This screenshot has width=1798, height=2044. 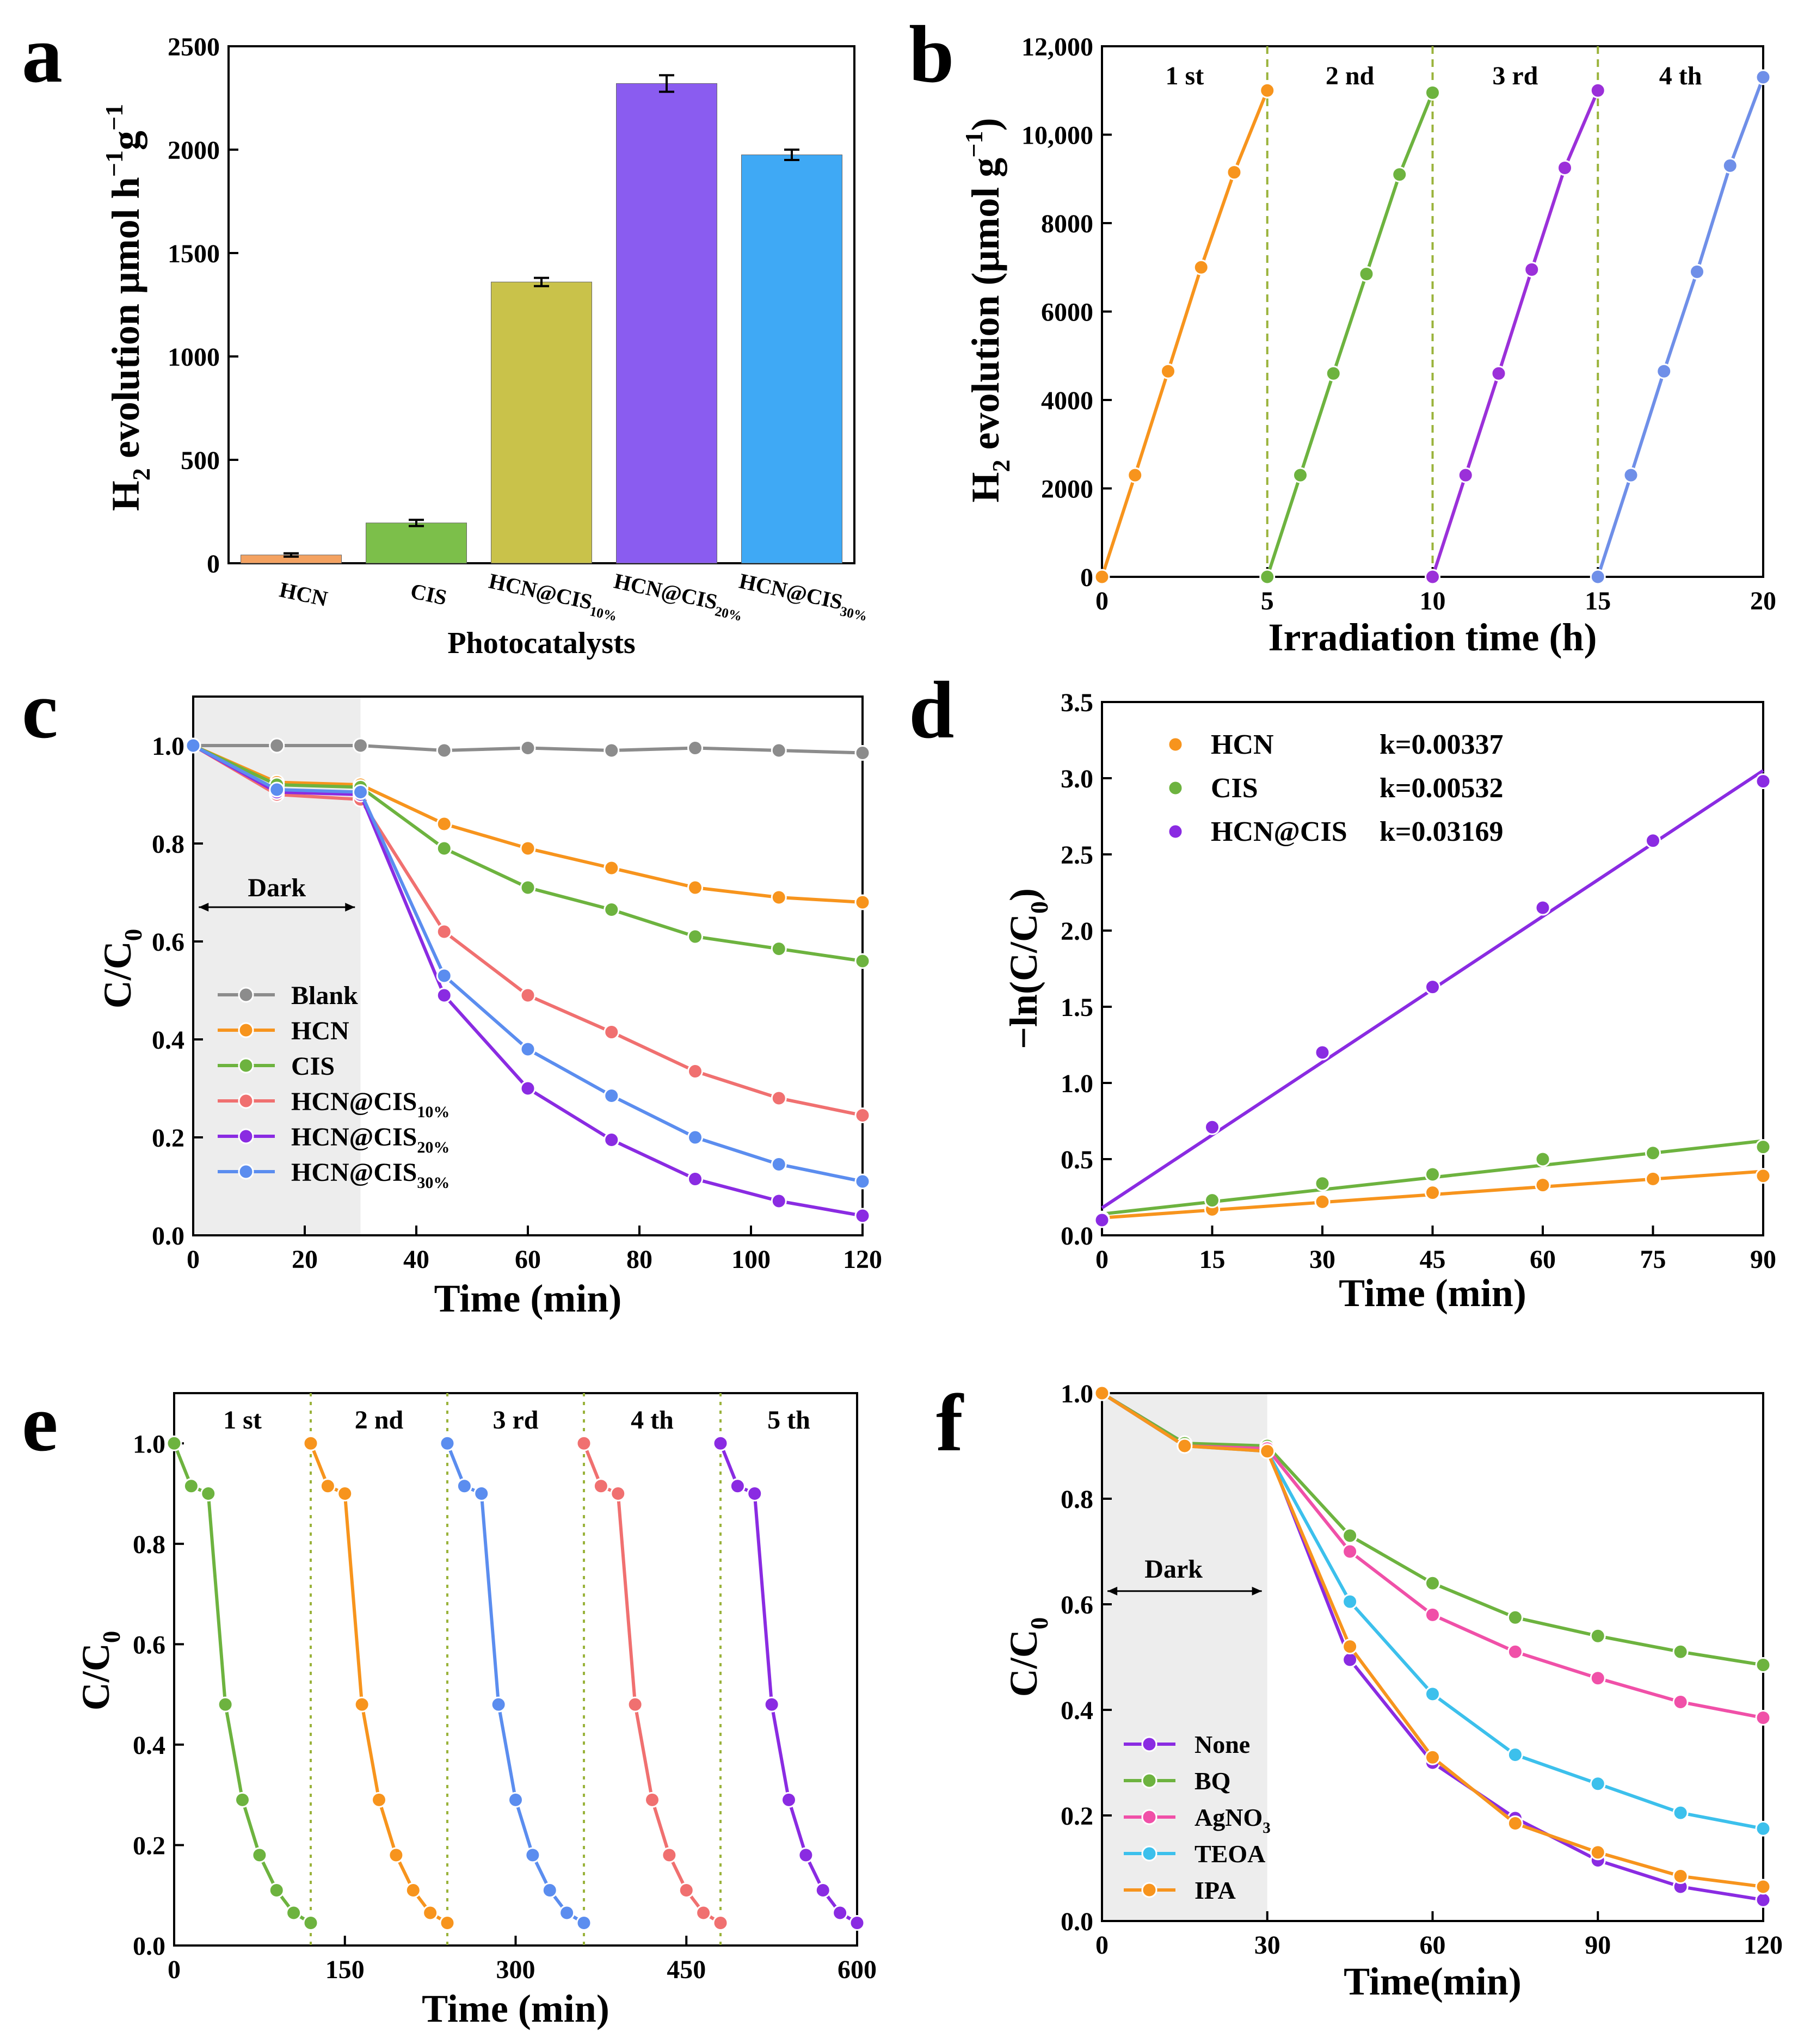 What do you see at coordinates (1184, 1657) in the screenshot?
I see `dark-region` at bounding box center [1184, 1657].